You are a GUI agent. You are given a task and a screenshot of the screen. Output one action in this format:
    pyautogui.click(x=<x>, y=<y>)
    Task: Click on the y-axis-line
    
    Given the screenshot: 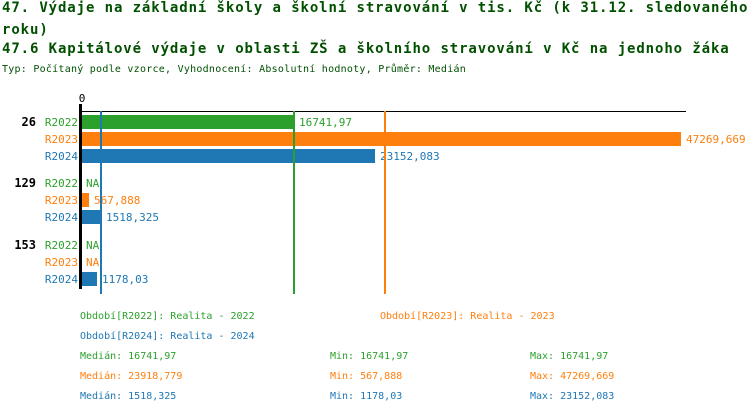 What is the action you would take?
    pyautogui.click(x=80, y=196)
    